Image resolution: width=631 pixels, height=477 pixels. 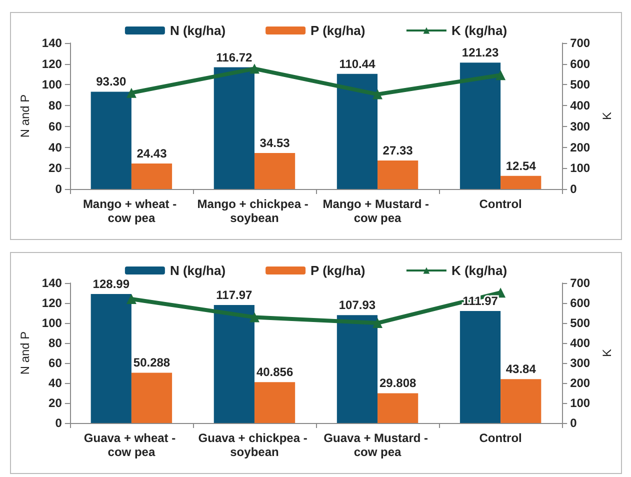 I want to click on x-tick-label: Mango + Mustard - cow pea, so click(x=377, y=211).